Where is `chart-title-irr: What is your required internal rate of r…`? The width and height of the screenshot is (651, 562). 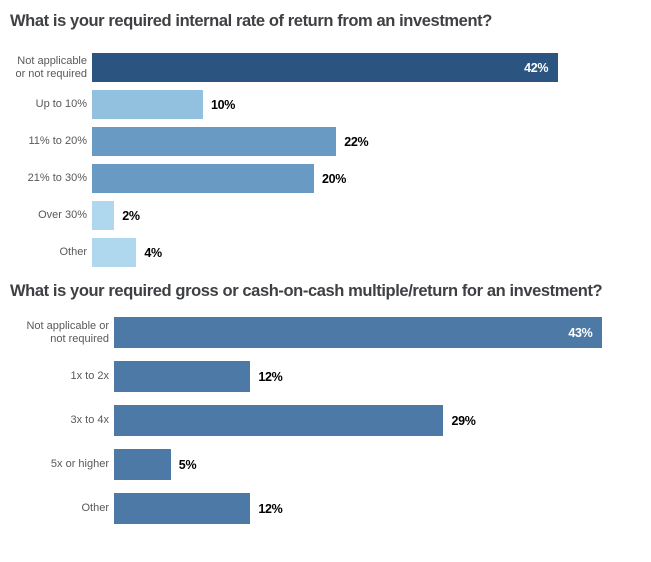
chart-title-irr: What is your required internal rate of r… is located at coordinates (251, 21).